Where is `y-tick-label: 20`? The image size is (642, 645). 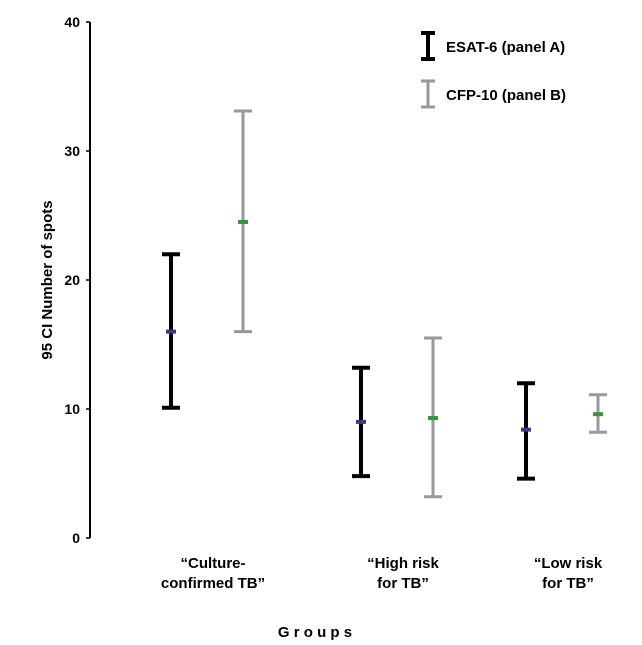 y-tick-label: 20 is located at coordinates (72, 280).